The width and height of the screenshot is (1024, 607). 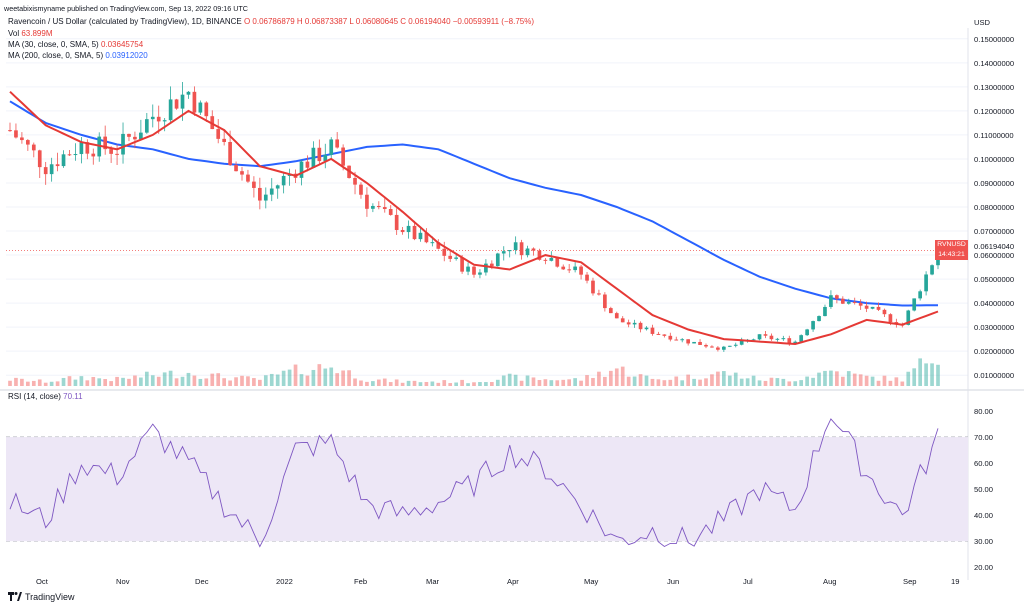 I want to click on time-tick-label: Jun, so click(x=673, y=581).